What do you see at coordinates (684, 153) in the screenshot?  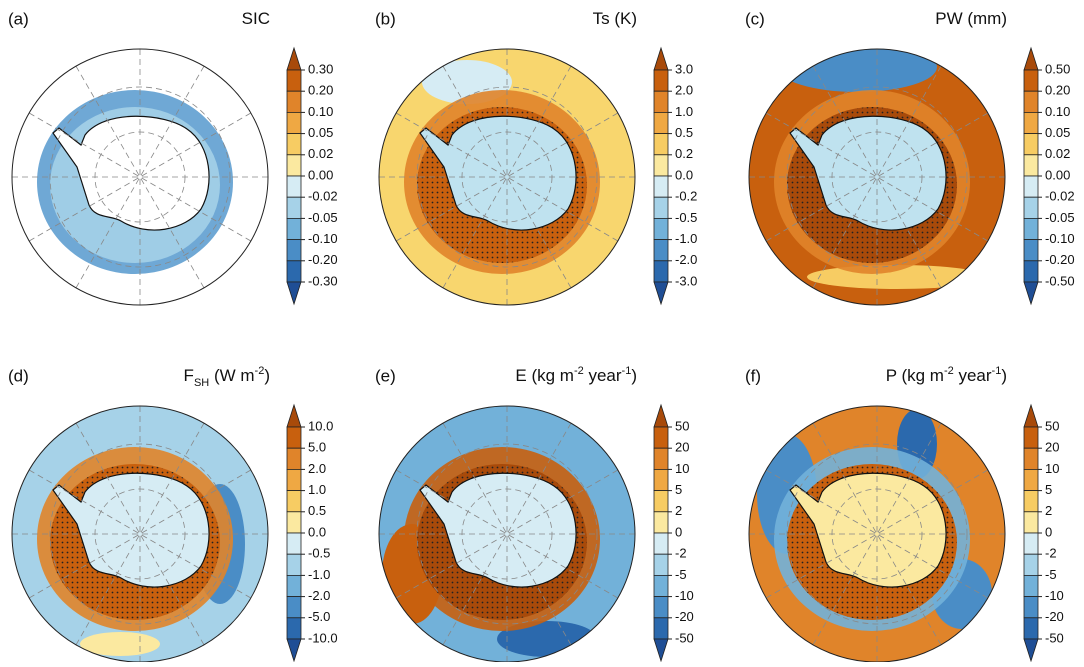 I see `colorbar-tick-label: 0.2` at bounding box center [684, 153].